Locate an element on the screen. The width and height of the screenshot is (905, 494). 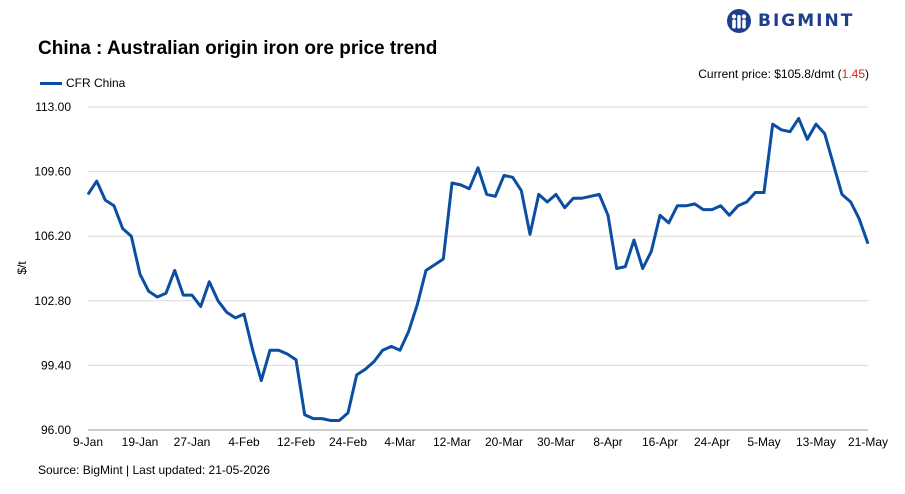
x-tick-label: 12-Feb is located at coordinates (296, 442).